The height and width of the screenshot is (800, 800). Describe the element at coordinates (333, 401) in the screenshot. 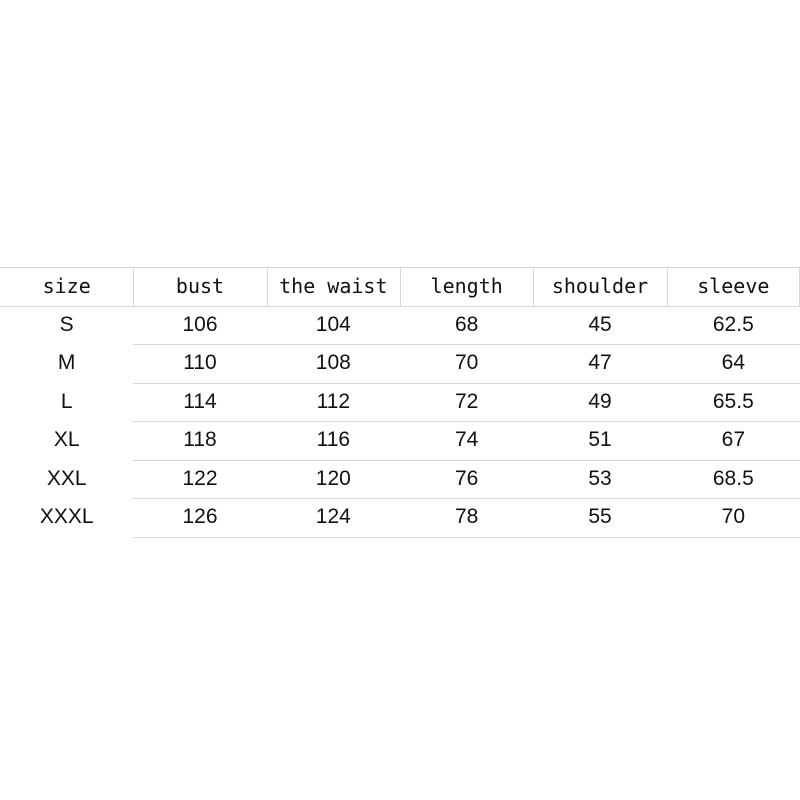

I see `measure-cell: 112` at that location.